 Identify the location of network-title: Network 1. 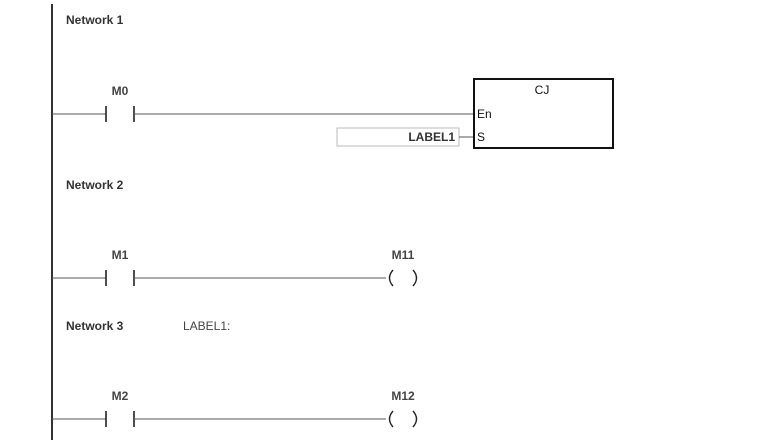
(95, 20).